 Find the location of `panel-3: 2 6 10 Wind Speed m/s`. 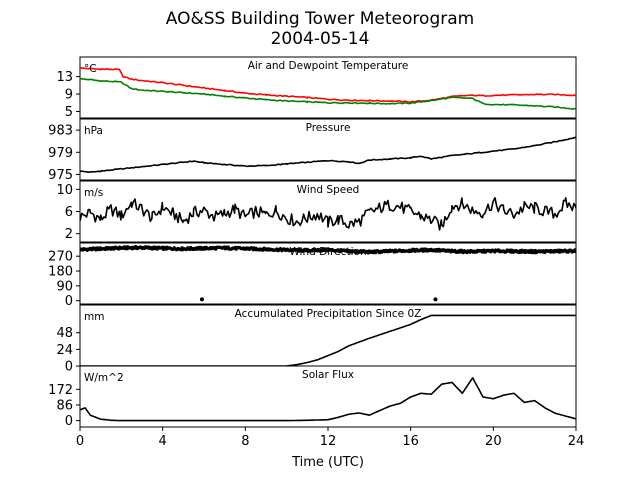

panel-3: 2 6 10 Wind Speed m/s is located at coordinates (316, 211).